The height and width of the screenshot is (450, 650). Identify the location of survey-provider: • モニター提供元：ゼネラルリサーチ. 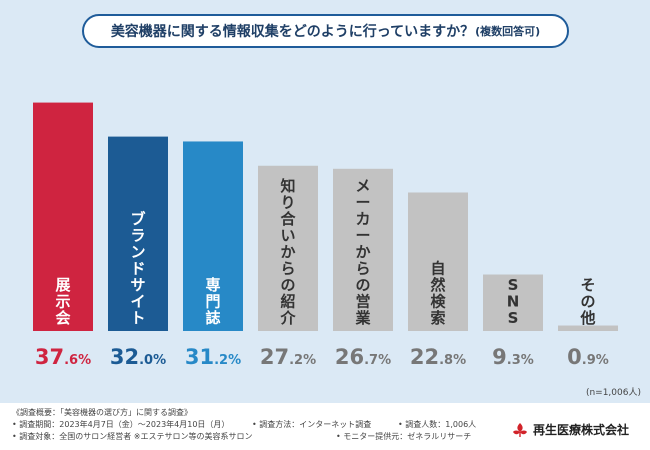
(404, 436).